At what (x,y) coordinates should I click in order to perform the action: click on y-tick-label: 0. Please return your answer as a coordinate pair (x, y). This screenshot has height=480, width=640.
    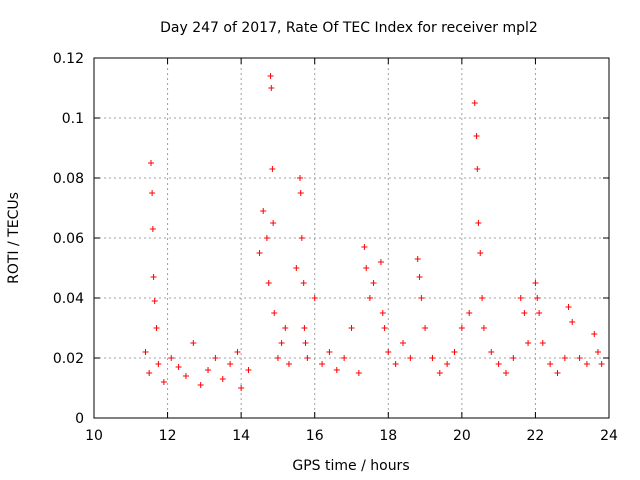
    Looking at the image, I should click on (79, 419).